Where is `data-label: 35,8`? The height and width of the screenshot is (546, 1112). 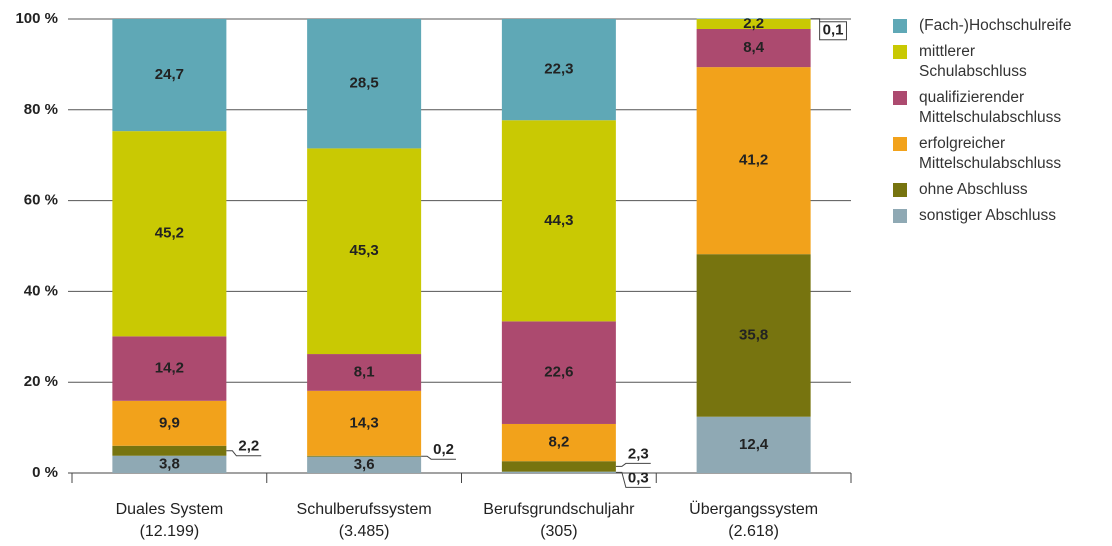
data-label: 35,8 is located at coordinates (753, 334).